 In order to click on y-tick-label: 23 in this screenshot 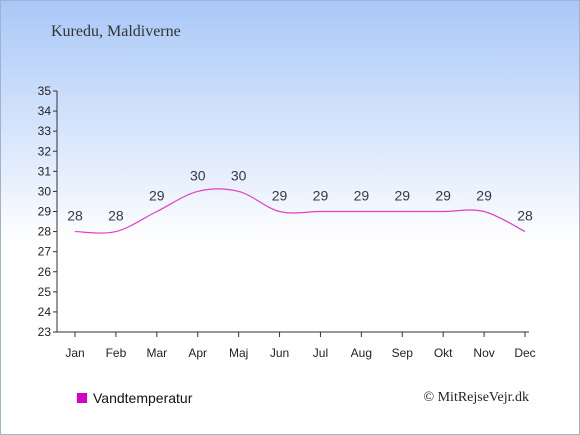, I will do `click(45, 332)`.